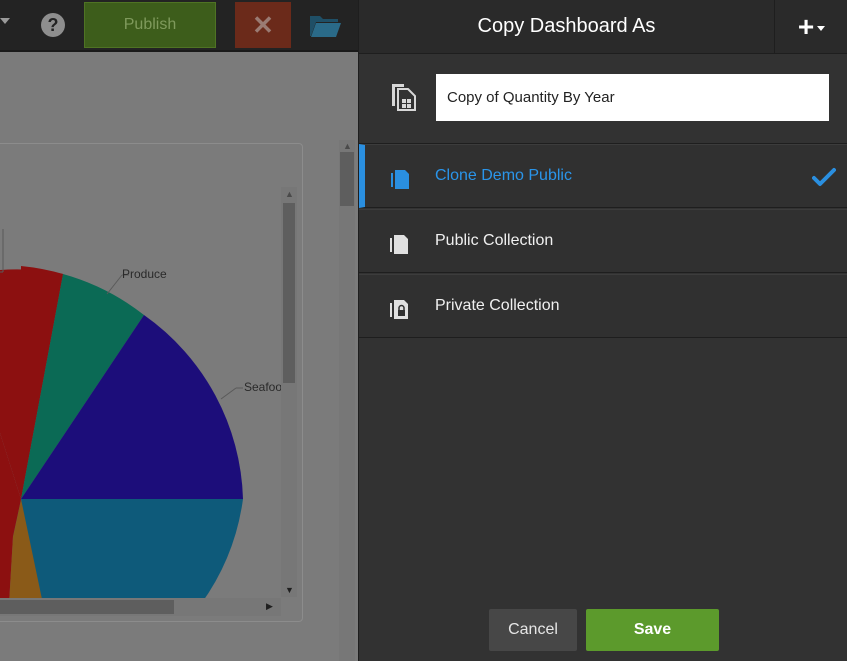 Image resolution: width=847 pixels, height=661 pixels. What do you see at coordinates (144, 274) in the screenshot?
I see `pie-label-produce: Produce` at bounding box center [144, 274].